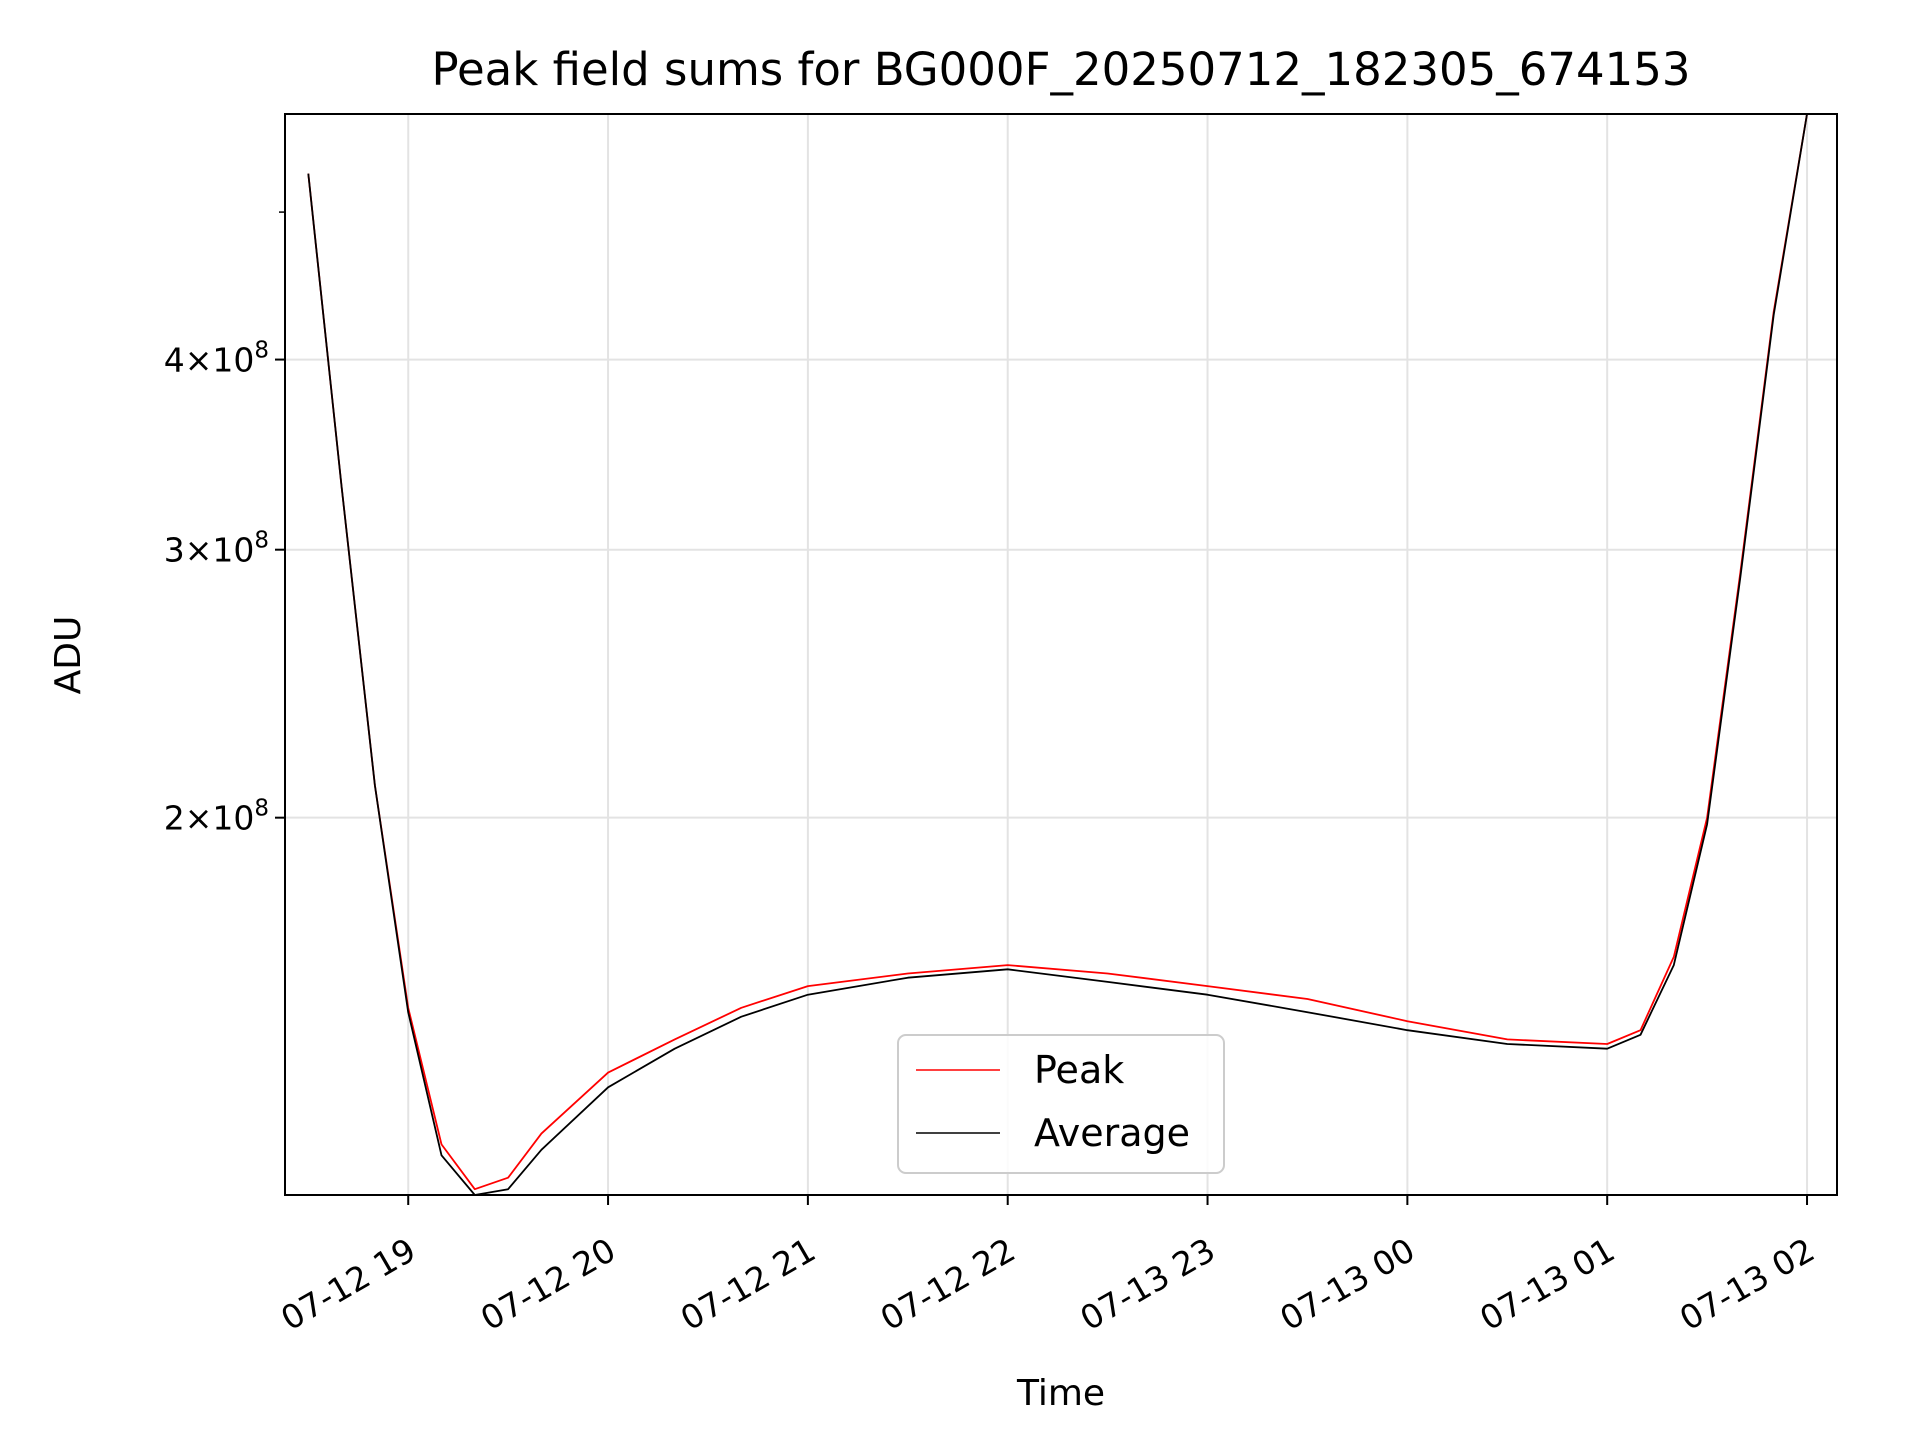  What do you see at coordinates (1061, 1104) in the screenshot?
I see `legend: Peak Average` at bounding box center [1061, 1104].